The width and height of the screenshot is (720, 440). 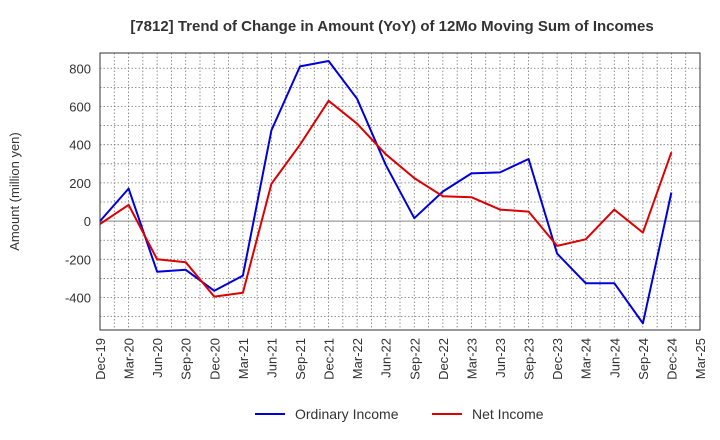 What do you see at coordinates (643, 359) in the screenshot?
I see `x-tick-label: Sep-24` at bounding box center [643, 359].